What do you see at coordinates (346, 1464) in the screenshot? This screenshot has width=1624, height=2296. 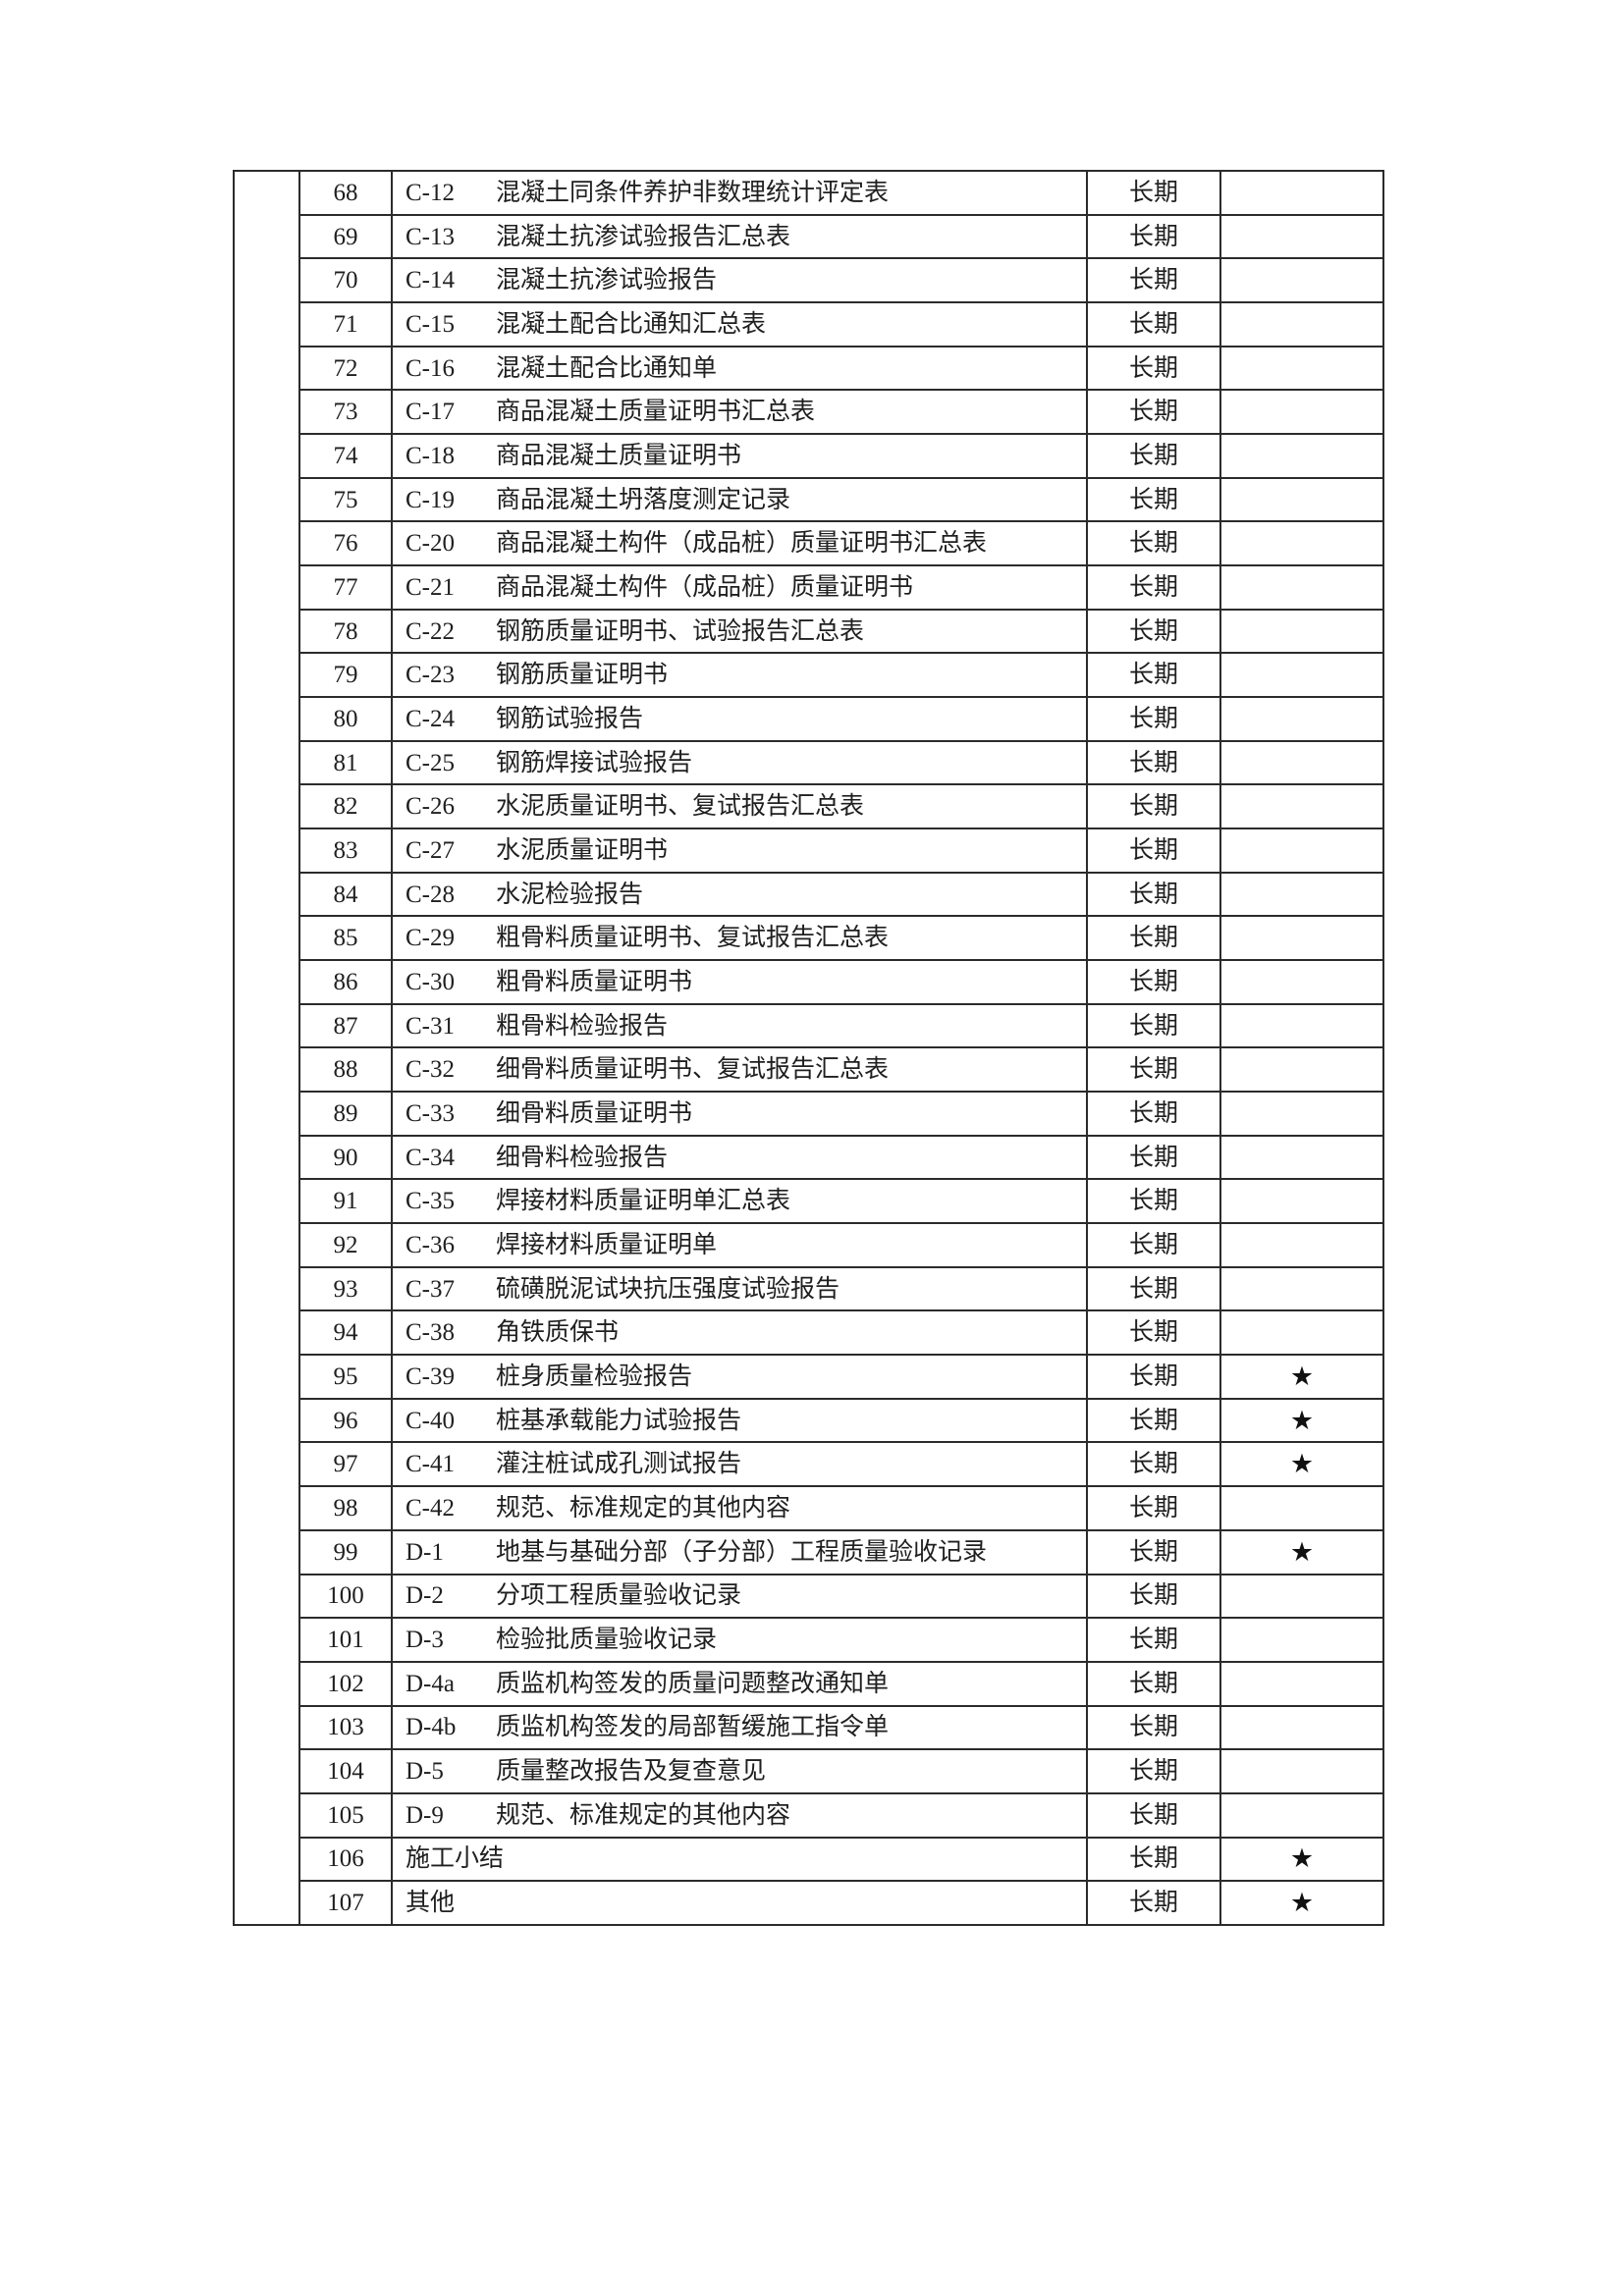 I see `row-number-cell: 97` at bounding box center [346, 1464].